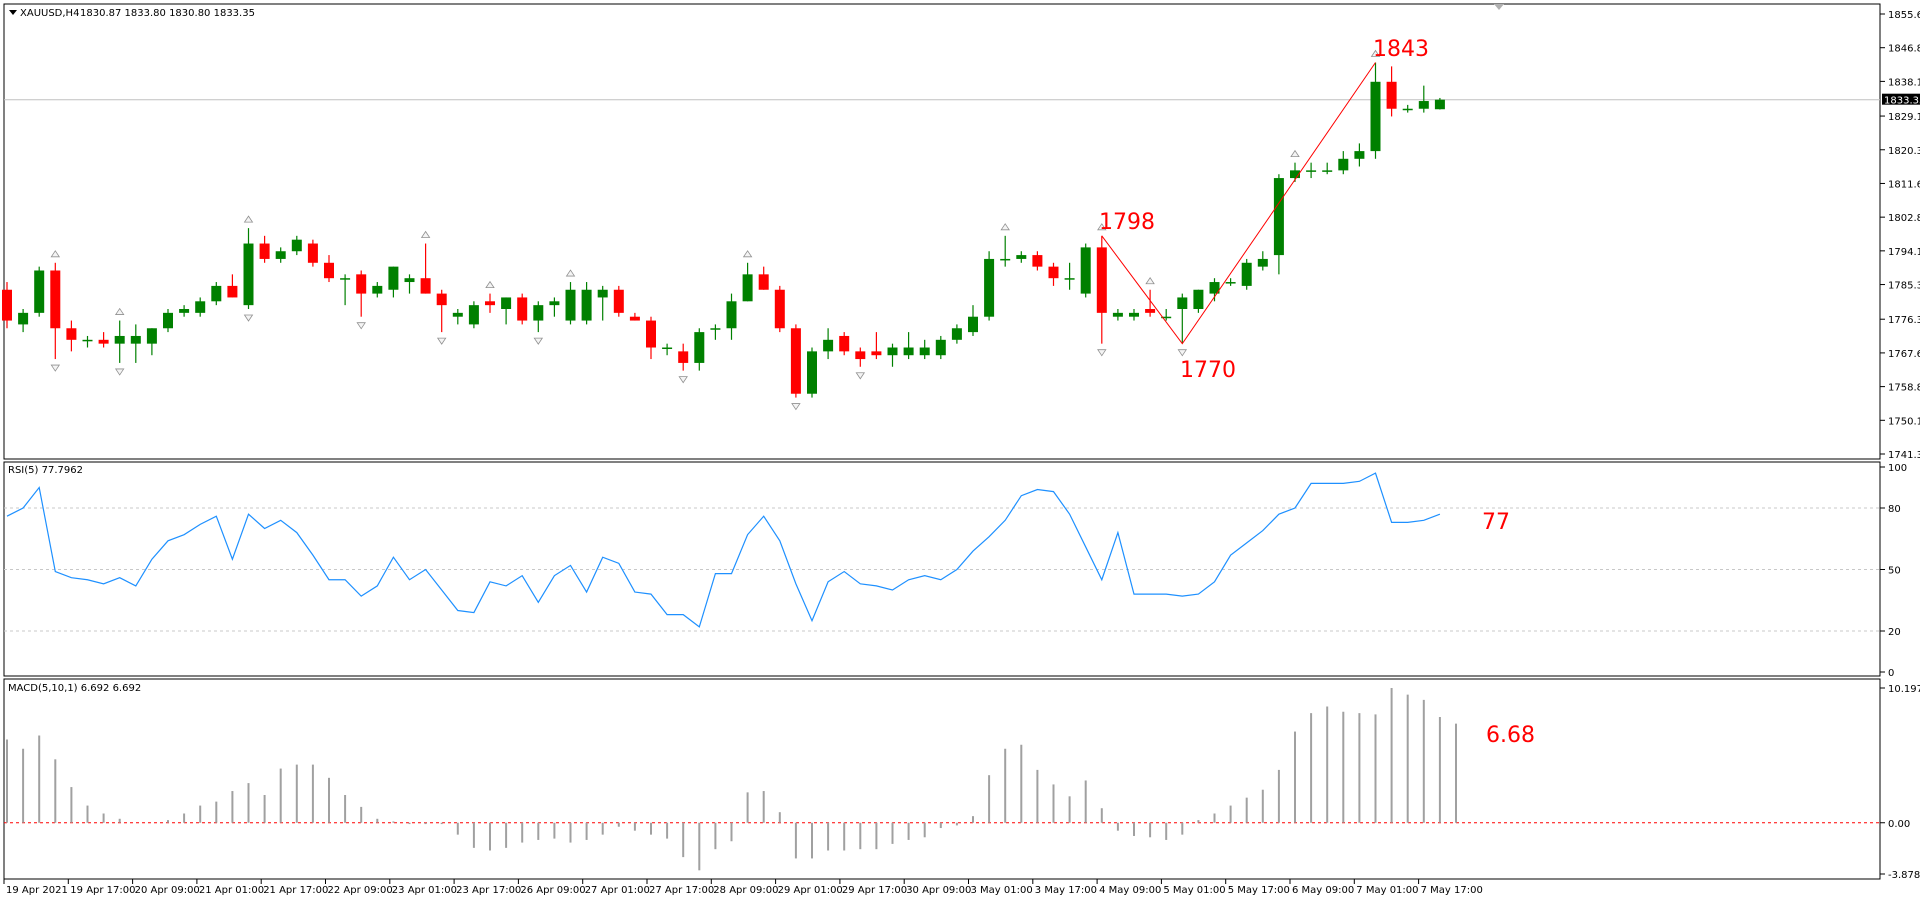  Describe the element at coordinates (810, 890) in the screenshot. I see `time-tick-label: 29 Apr 01:00` at that location.